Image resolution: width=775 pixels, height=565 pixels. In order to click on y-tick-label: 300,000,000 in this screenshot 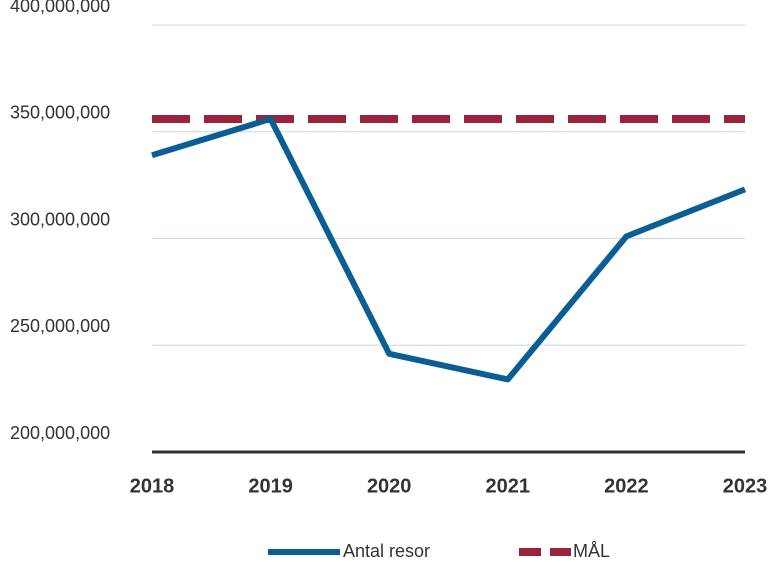, I will do `click(60, 219)`.